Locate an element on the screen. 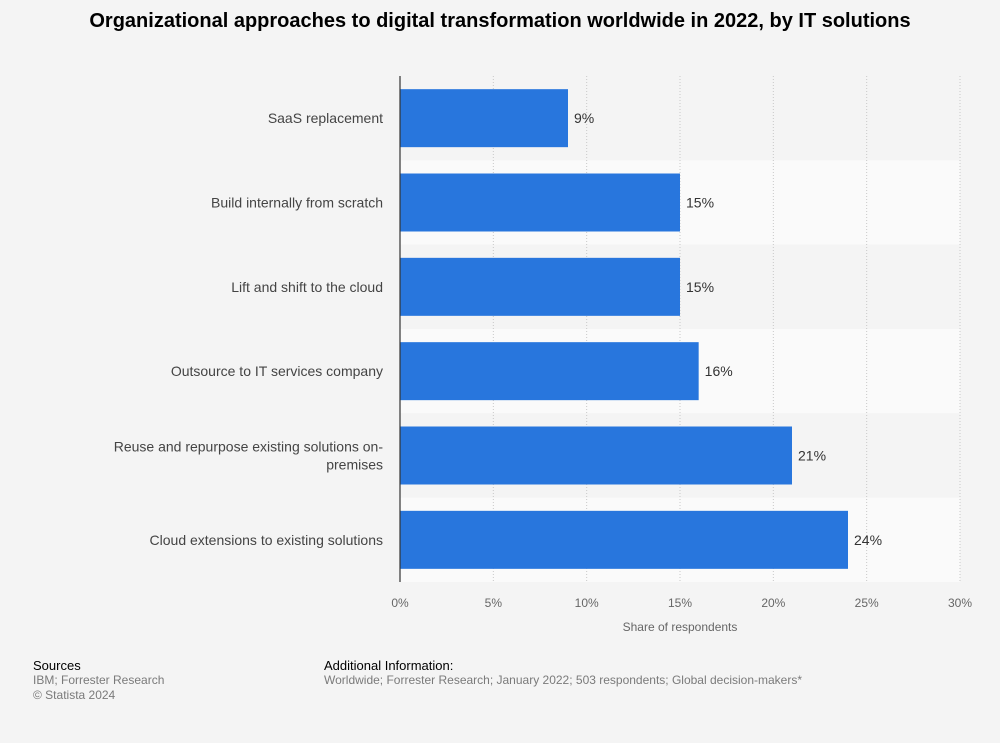  sources-heading: Sources is located at coordinates (57, 665).